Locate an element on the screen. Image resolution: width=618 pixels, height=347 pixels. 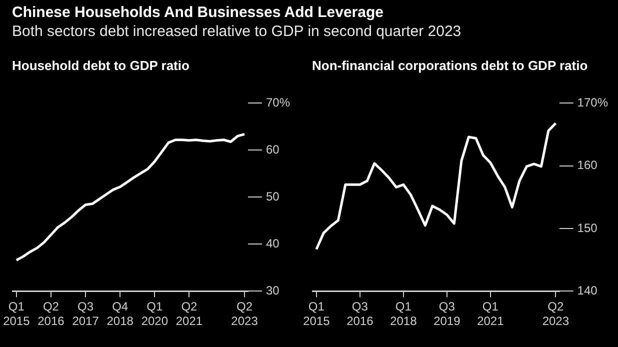
x-tick-label: Q2 2016 is located at coordinates (51, 314).